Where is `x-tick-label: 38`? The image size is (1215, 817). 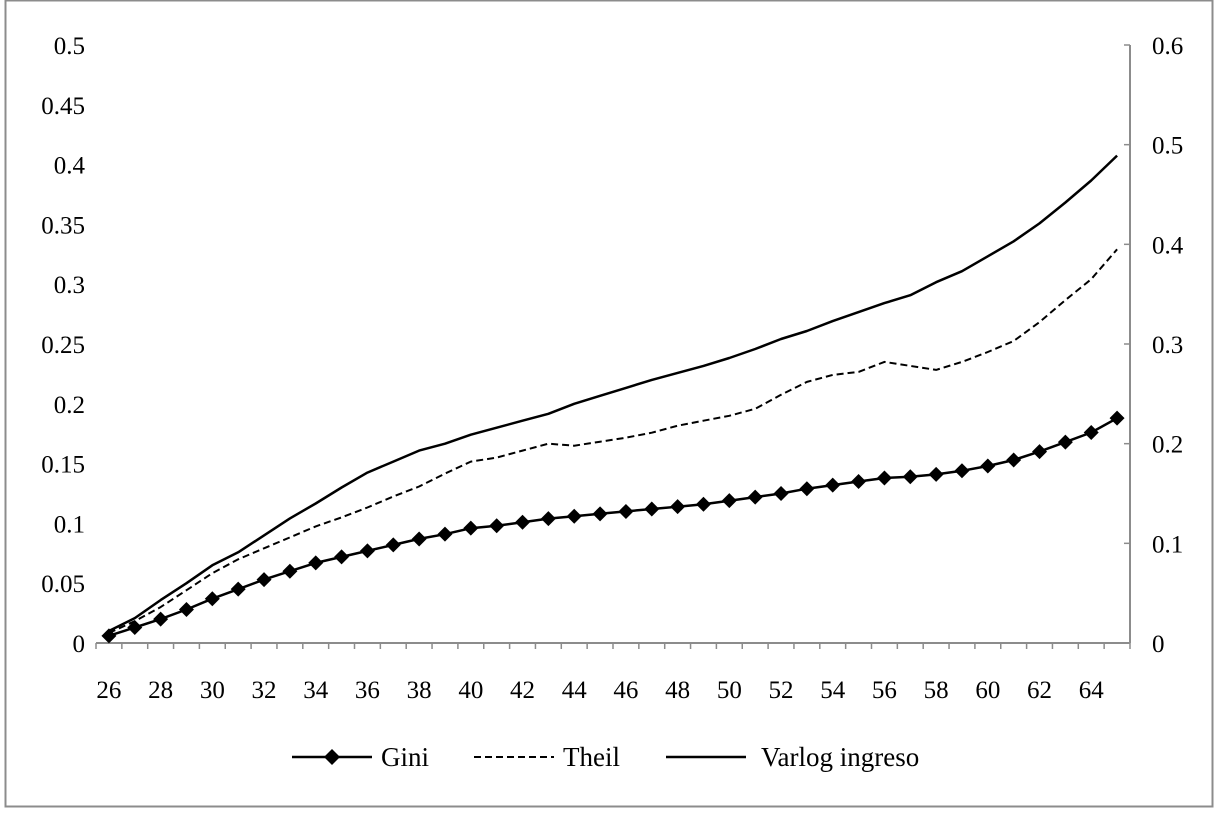
x-tick-label: 38 is located at coordinates (419, 690).